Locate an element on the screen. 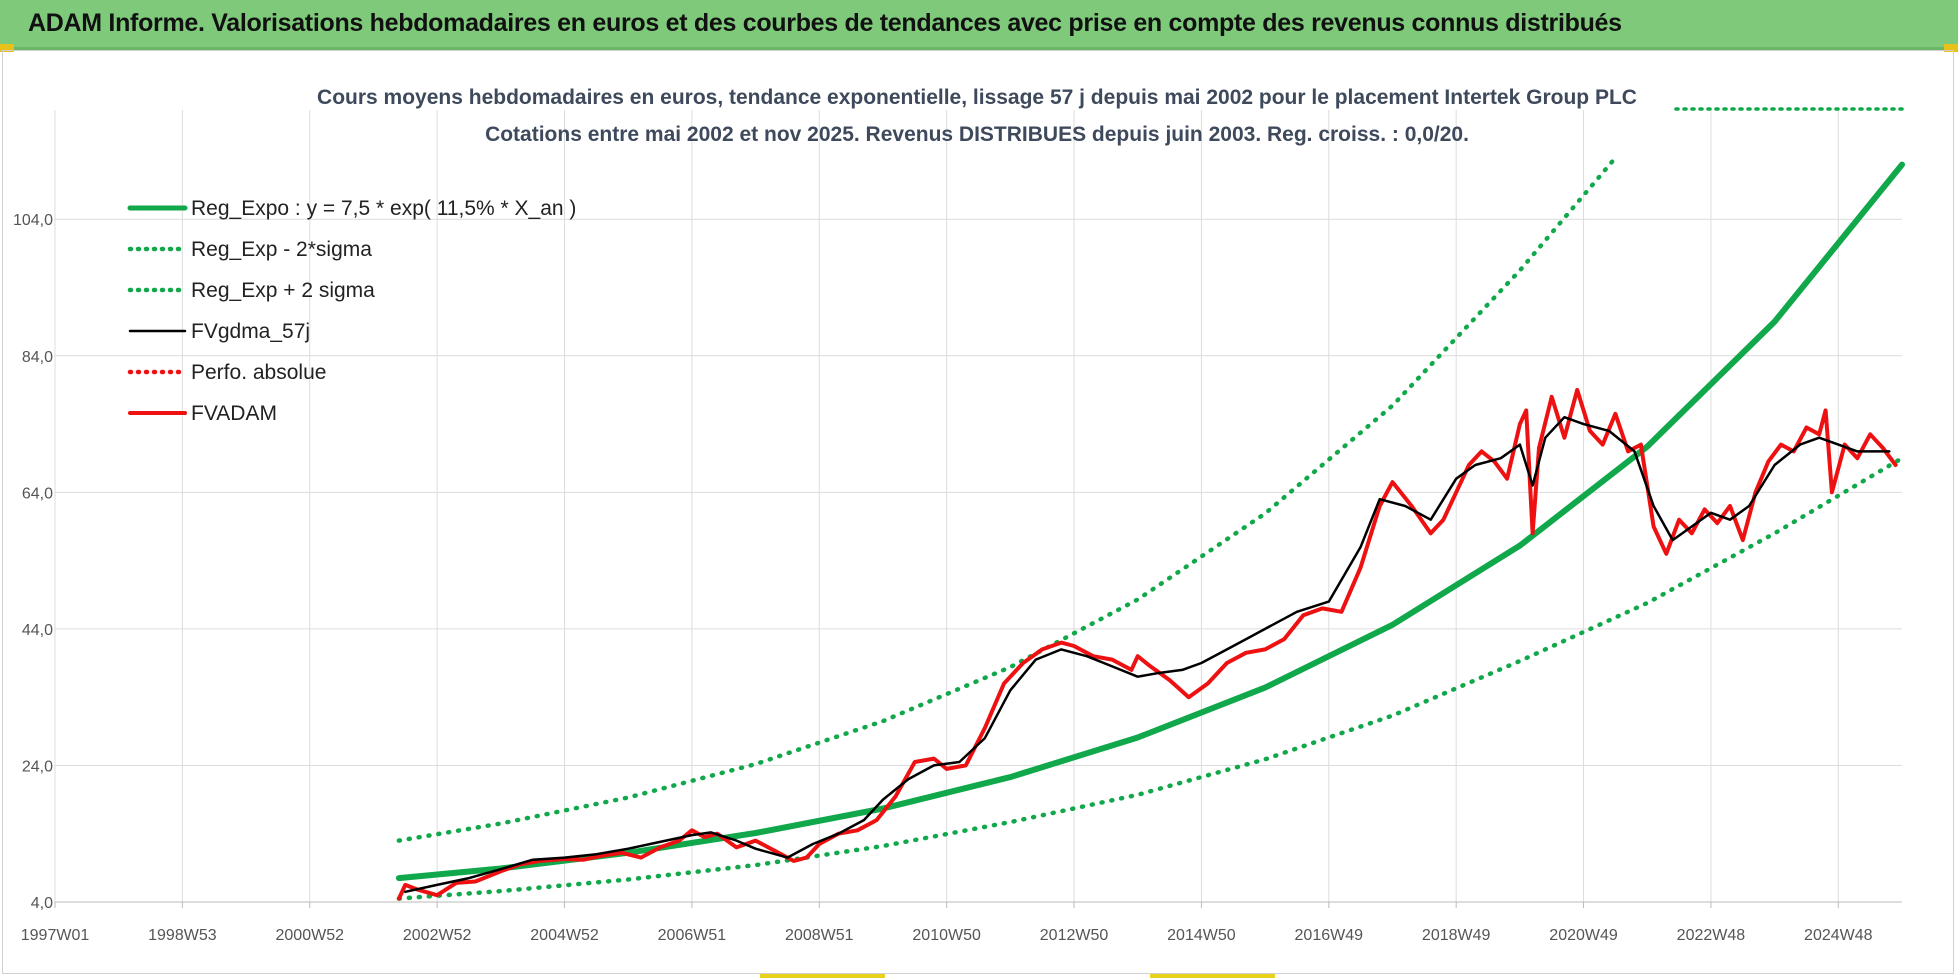 Image resolution: width=1958 pixels, height=978 pixels. x-tick-label: 1997W01 is located at coordinates (55, 935).